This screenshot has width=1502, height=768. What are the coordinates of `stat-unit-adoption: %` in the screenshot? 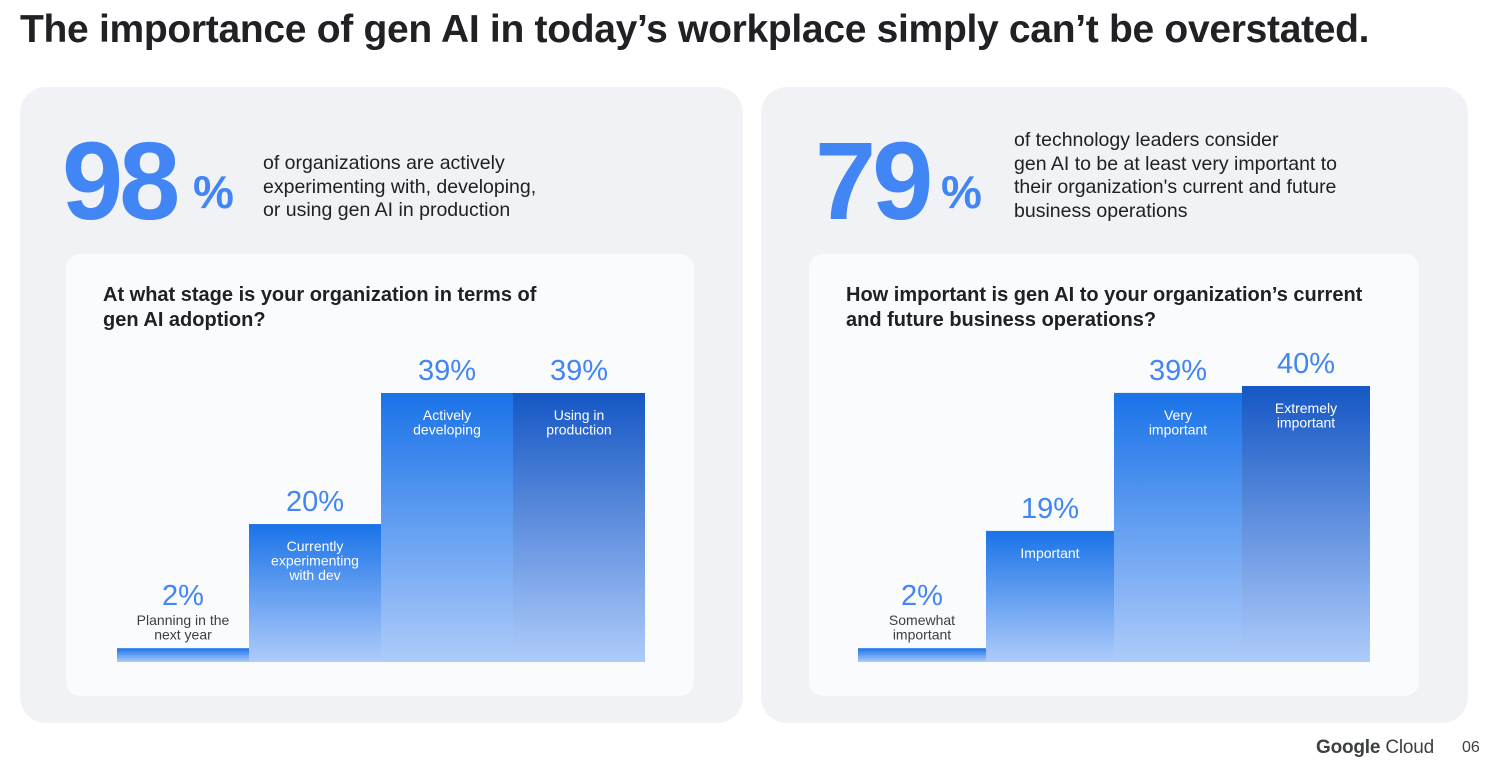 It's located at (213, 192).